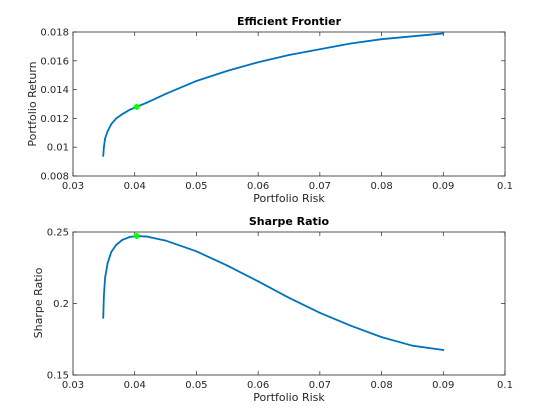  I want to click on y-tick-label: 0.008, so click(54, 177).